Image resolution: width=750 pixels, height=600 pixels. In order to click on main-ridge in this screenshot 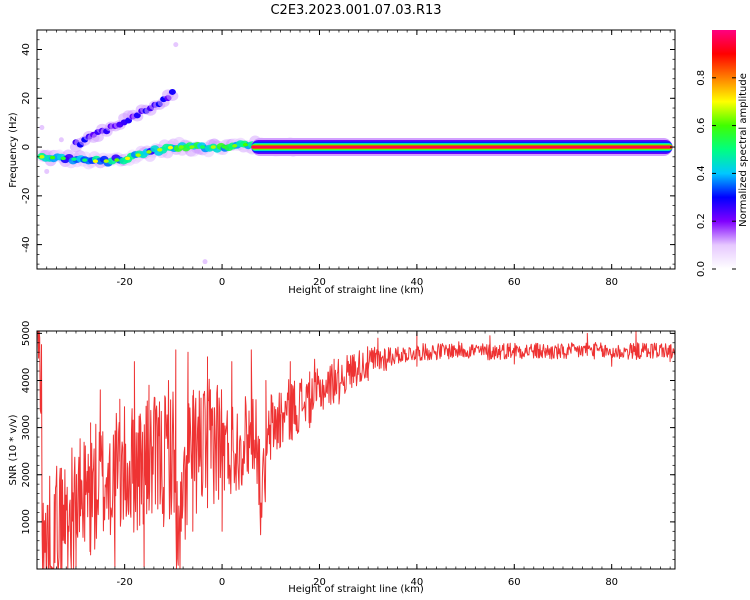, I will do `click(355, 152)`.